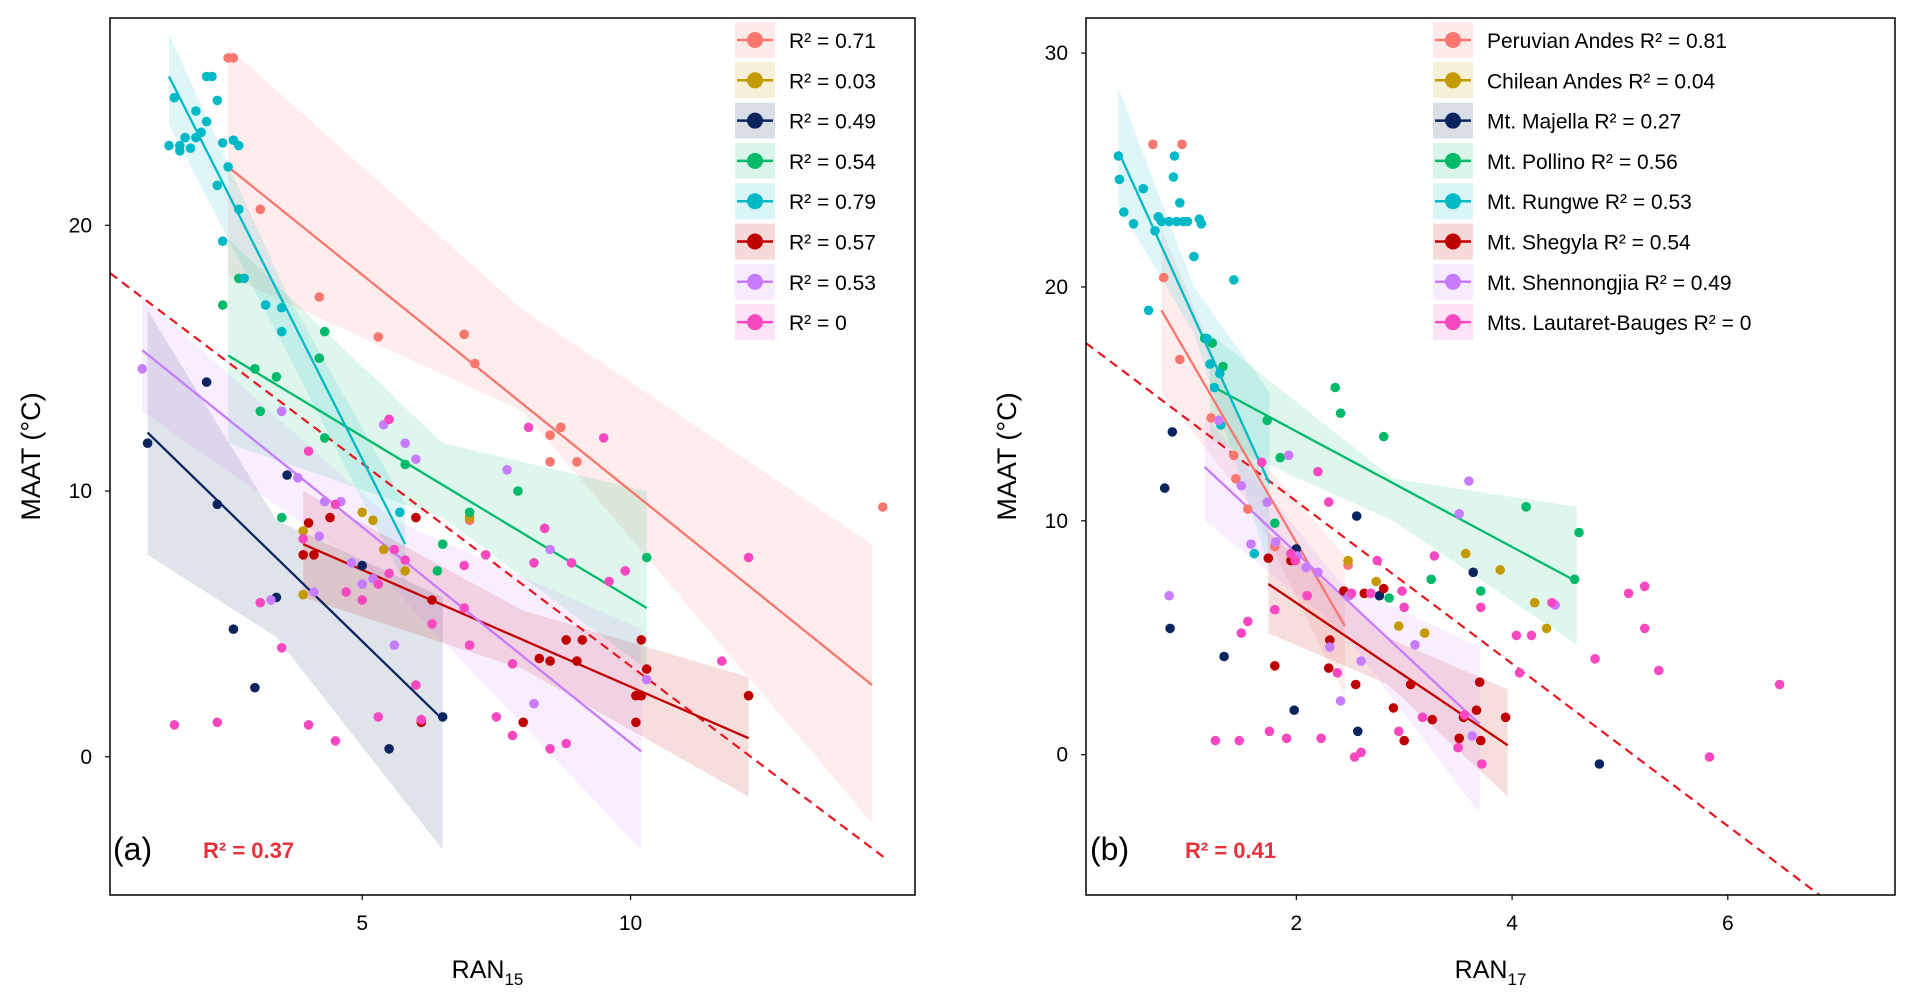 The width and height of the screenshot is (1908, 1000). Describe the element at coordinates (1584, 122) in the screenshot. I see `legend-label: Mt. Majella R² = 0.27` at that location.